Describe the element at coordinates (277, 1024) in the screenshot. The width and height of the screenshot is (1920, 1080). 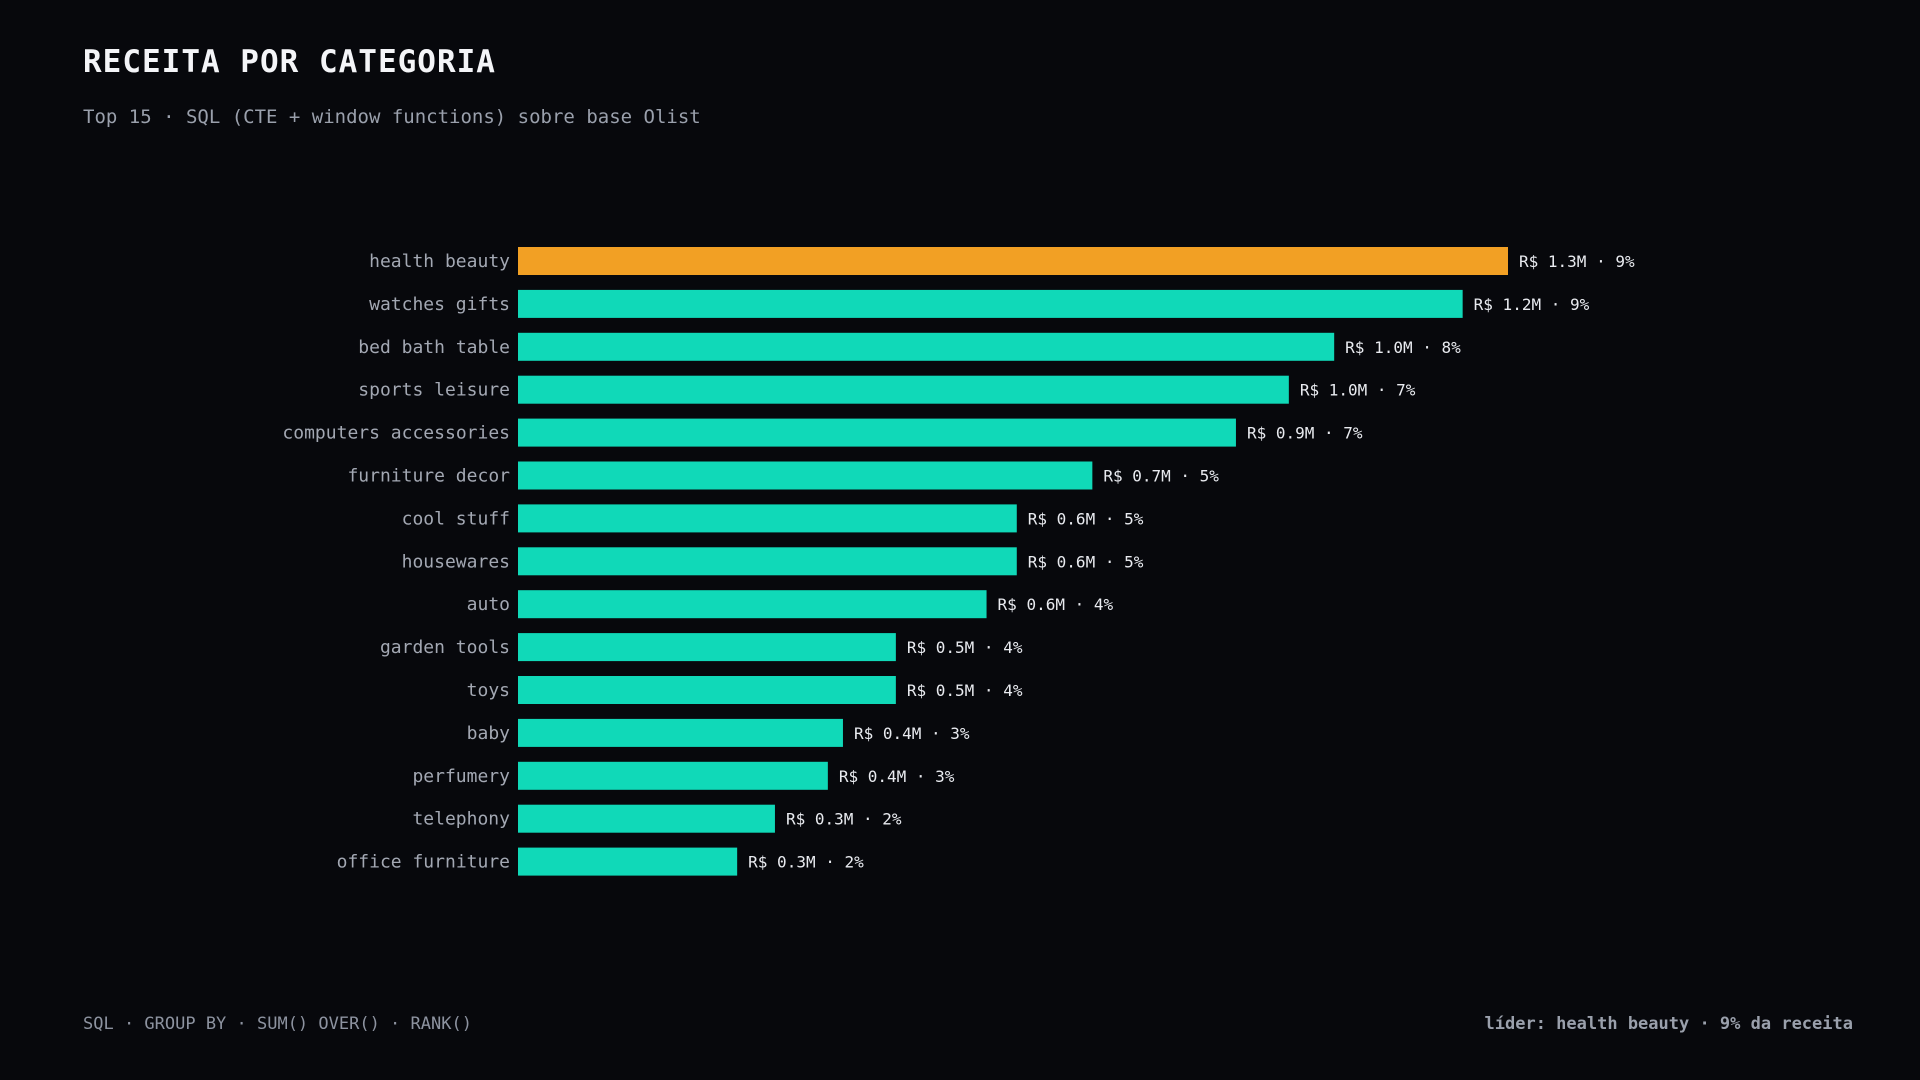
I see `footer-sql-techniques: SQL · GROUP BY · SUM() OVER() · RANK()` at that location.